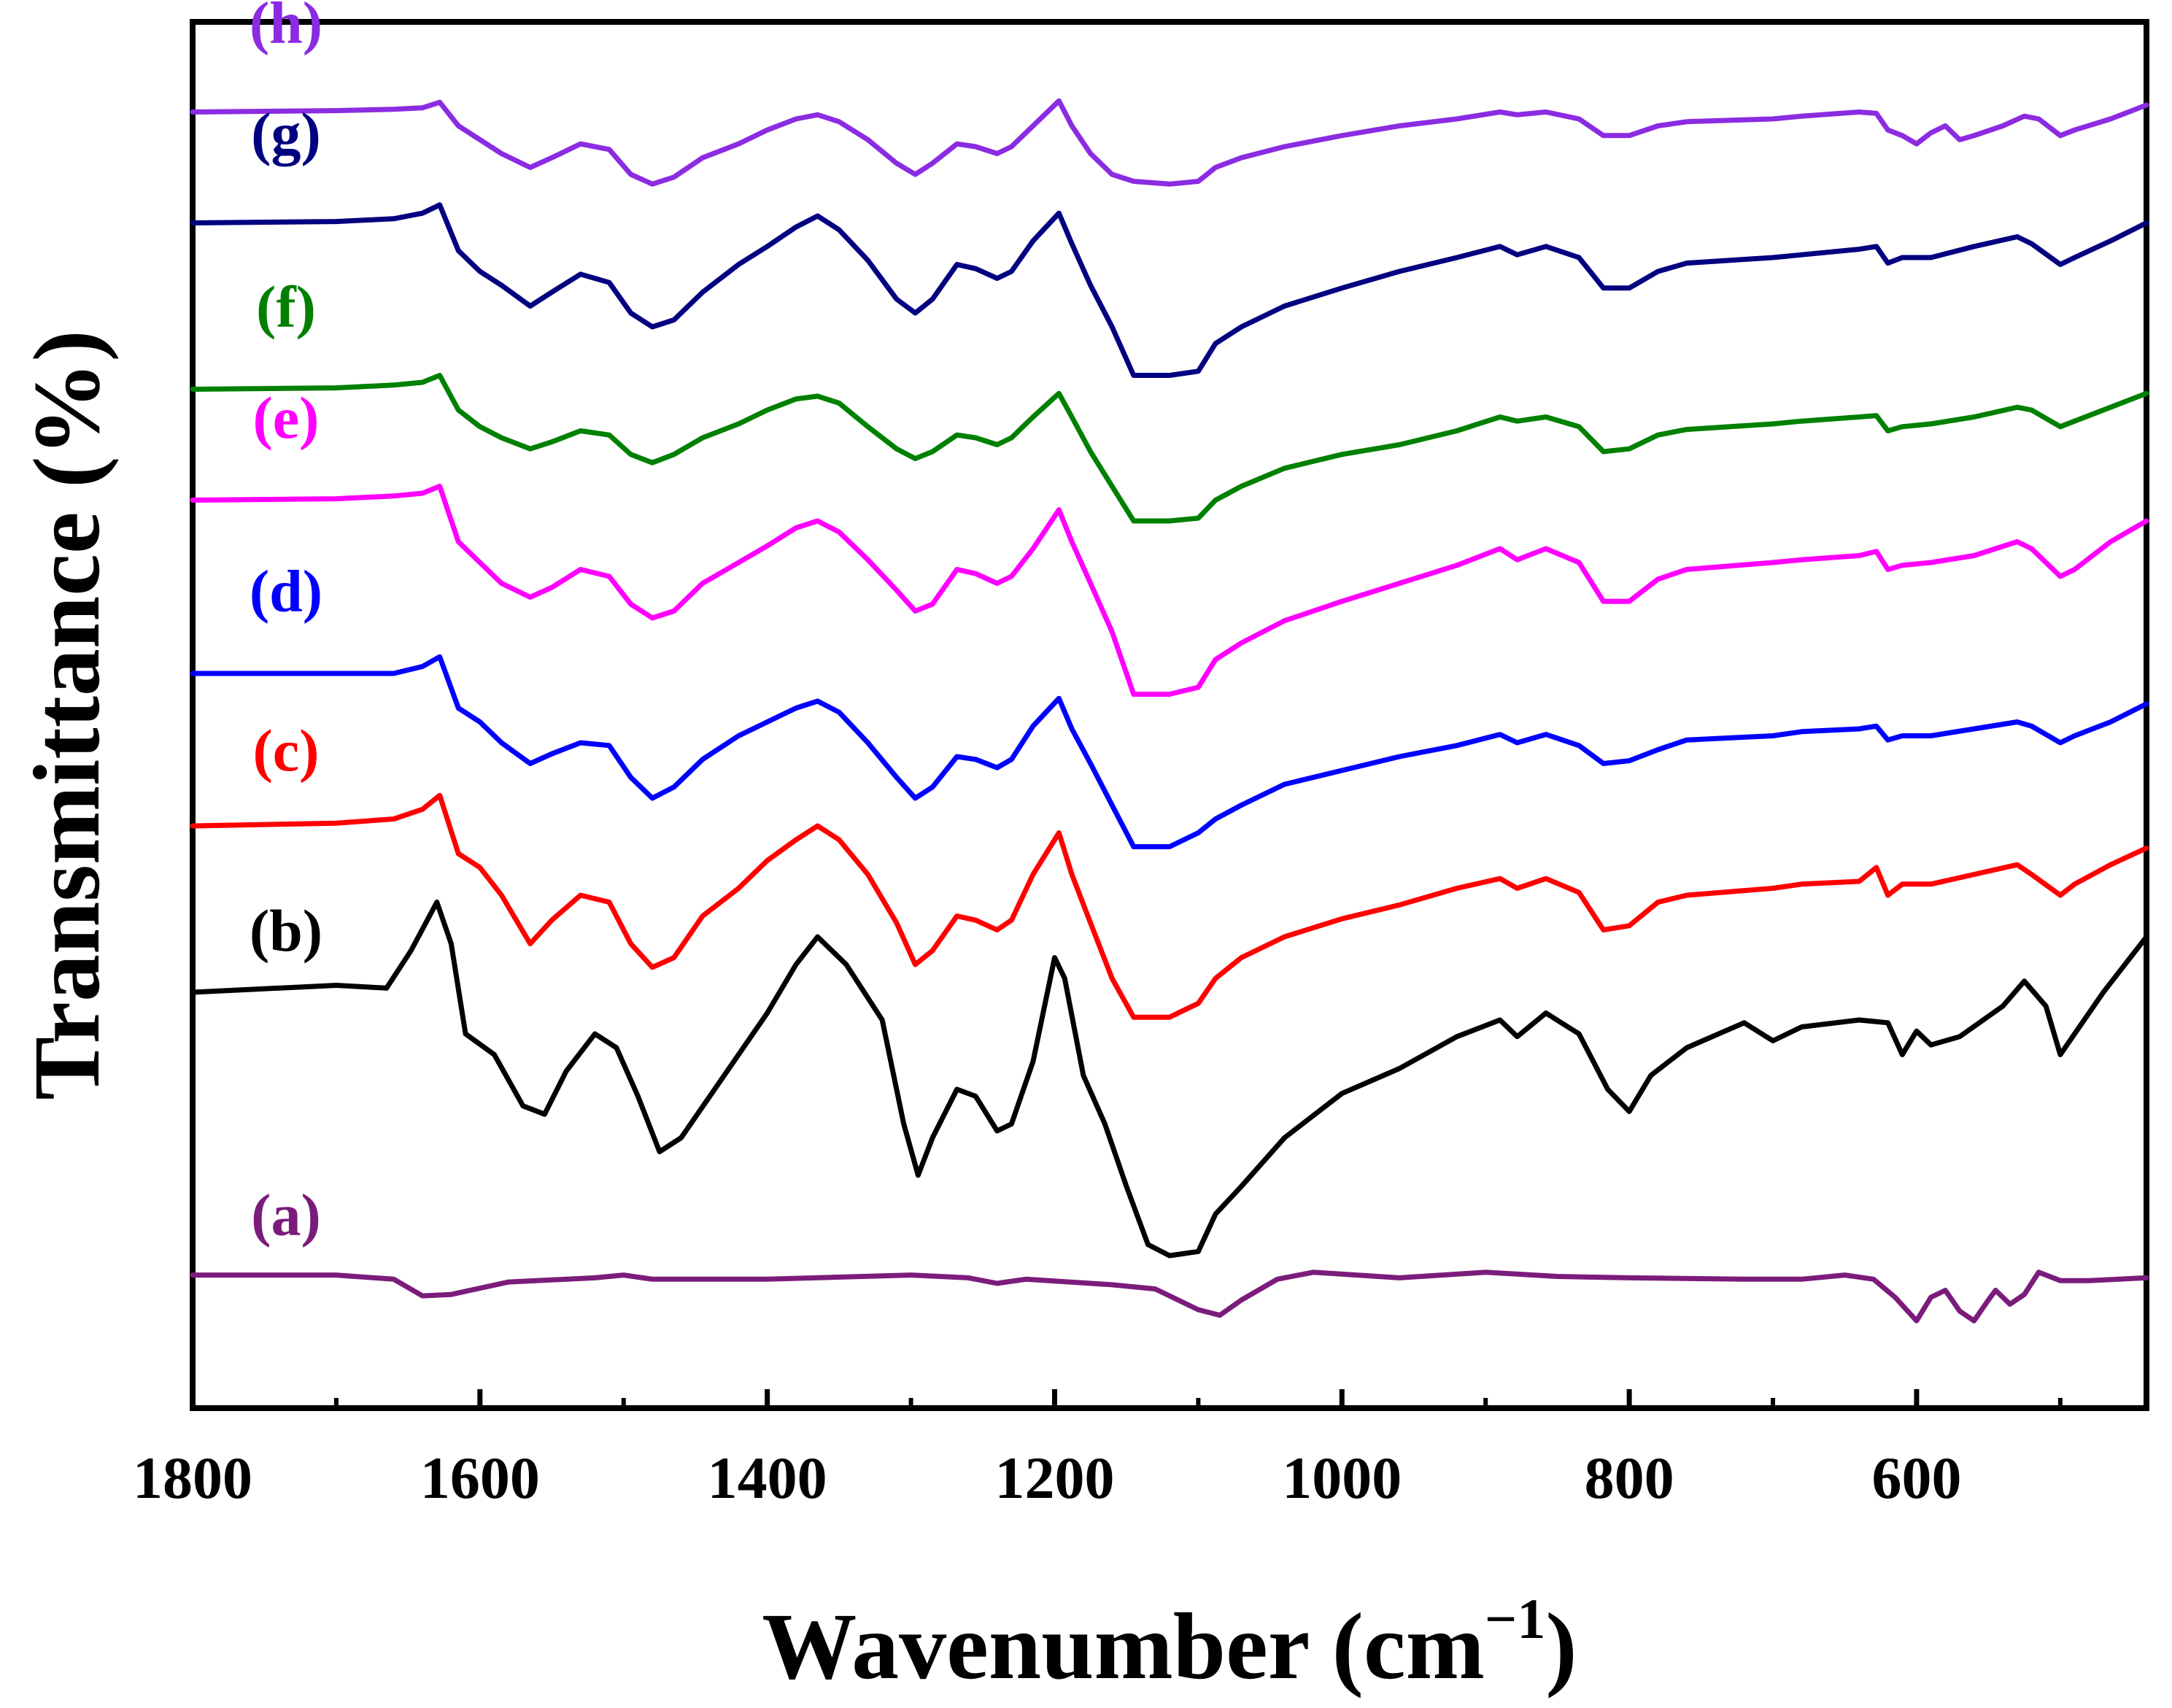  I want to click on series-labels: (a) (b) (c) (d) (e) (f) (g) (h), so click(286, 624).